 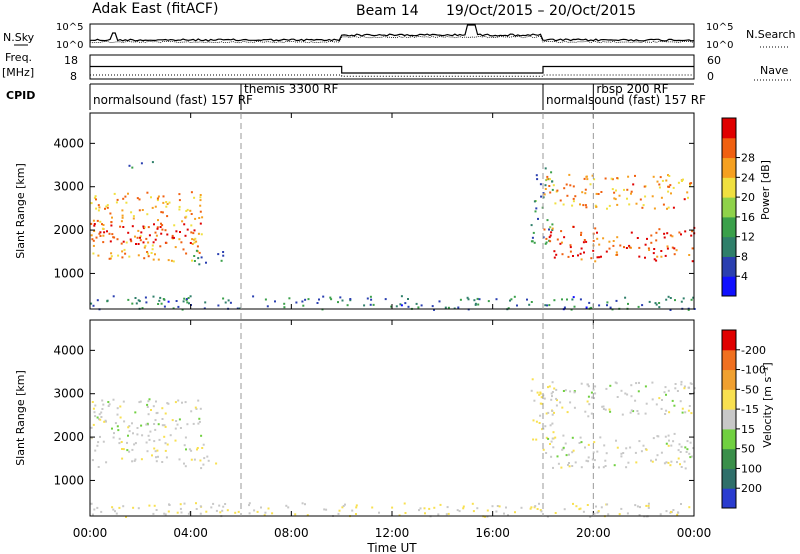 What do you see at coordinates (753, 350) in the screenshot?
I see `cbar-tick-label-7: -200` at bounding box center [753, 350].